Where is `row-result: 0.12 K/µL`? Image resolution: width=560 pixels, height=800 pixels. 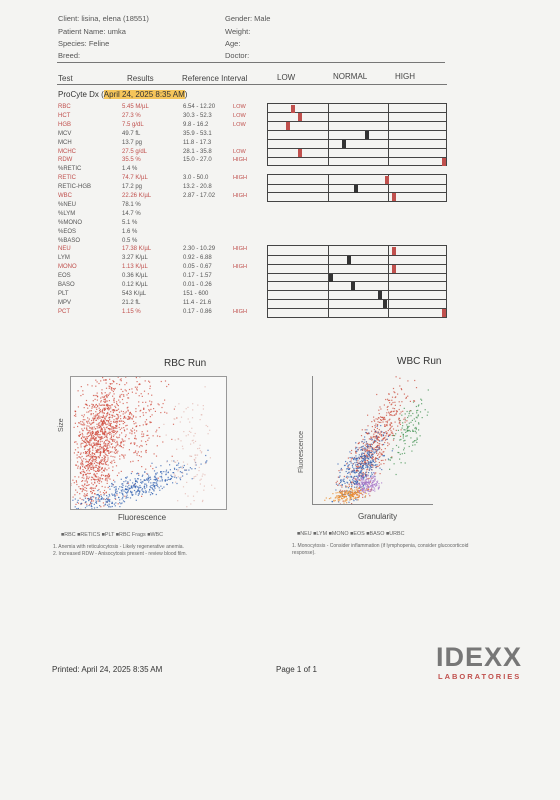
row-result: 0.12 K/µL is located at coordinates (135, 285).